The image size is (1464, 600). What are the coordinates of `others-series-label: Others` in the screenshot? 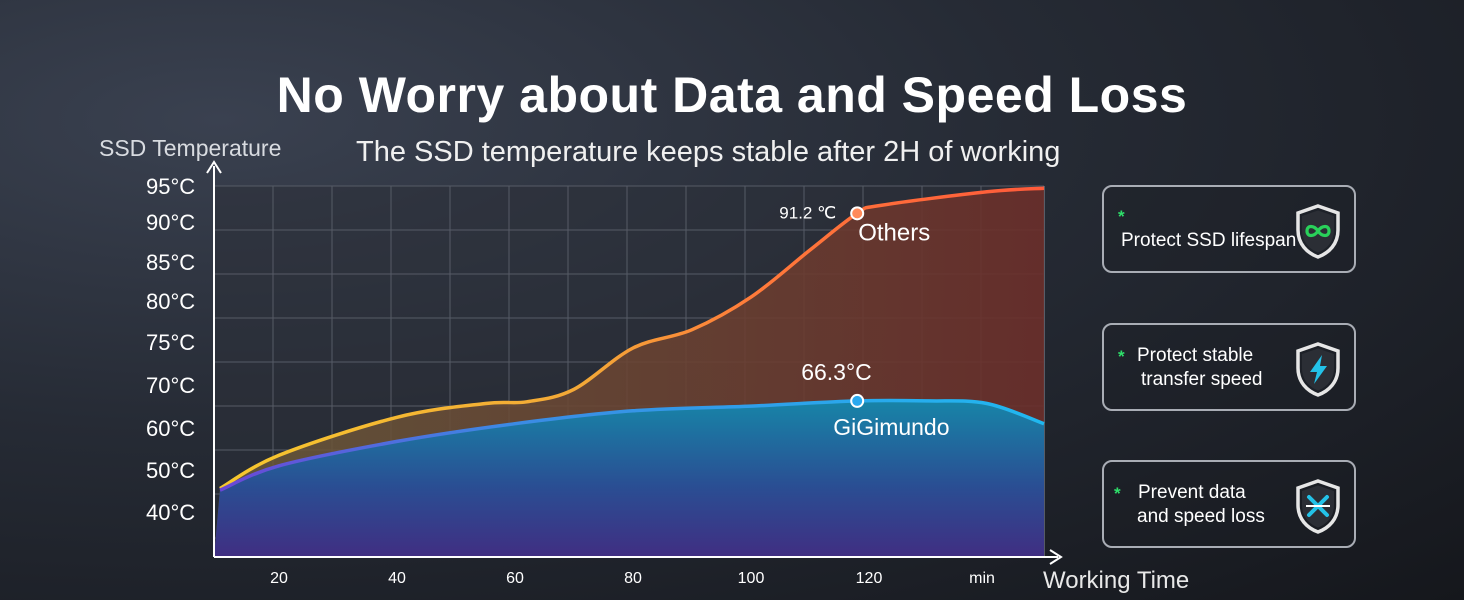 It's located at (894, 232).